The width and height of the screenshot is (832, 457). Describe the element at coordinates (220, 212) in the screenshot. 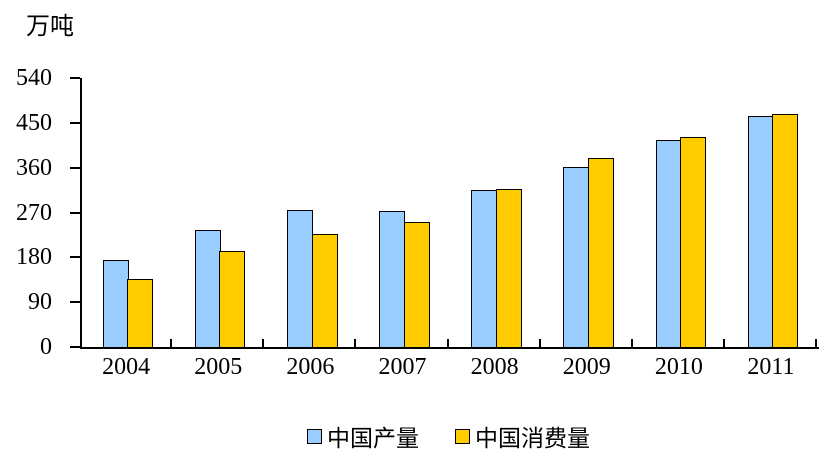

I see `bar-group-2005` at that location.